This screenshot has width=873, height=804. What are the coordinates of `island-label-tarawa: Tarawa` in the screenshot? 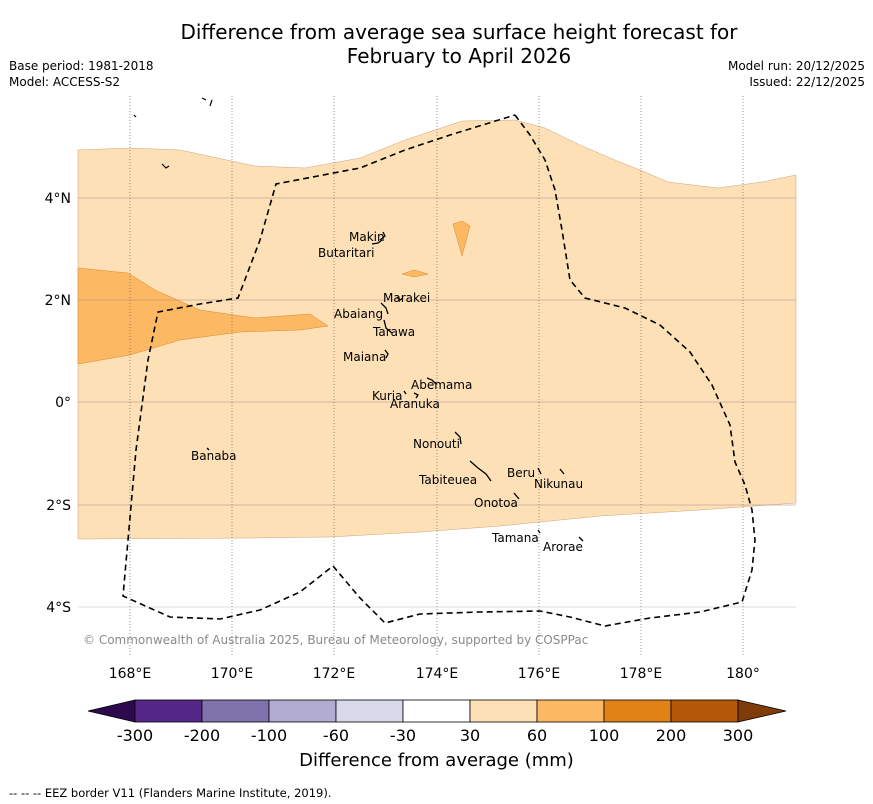 It's located at (393, 332).